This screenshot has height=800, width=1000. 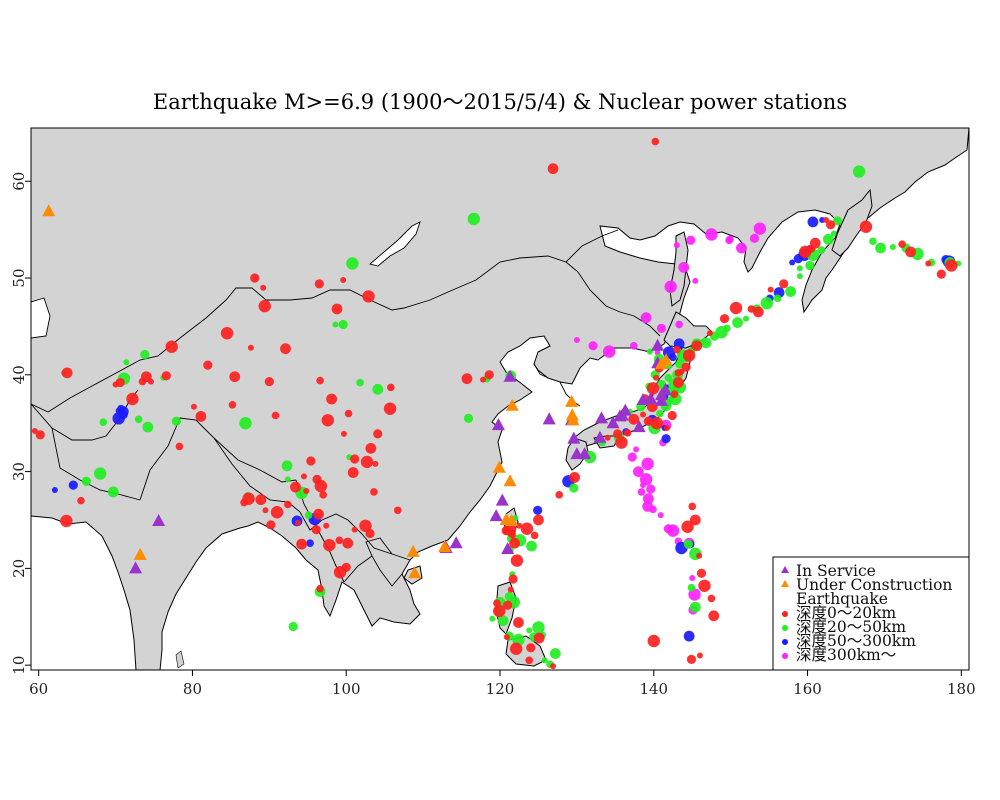 What do you see at coordinates (192, 689) in the screenshot?
I see `x-tick-label: 80` at bounding box center [192, 689].